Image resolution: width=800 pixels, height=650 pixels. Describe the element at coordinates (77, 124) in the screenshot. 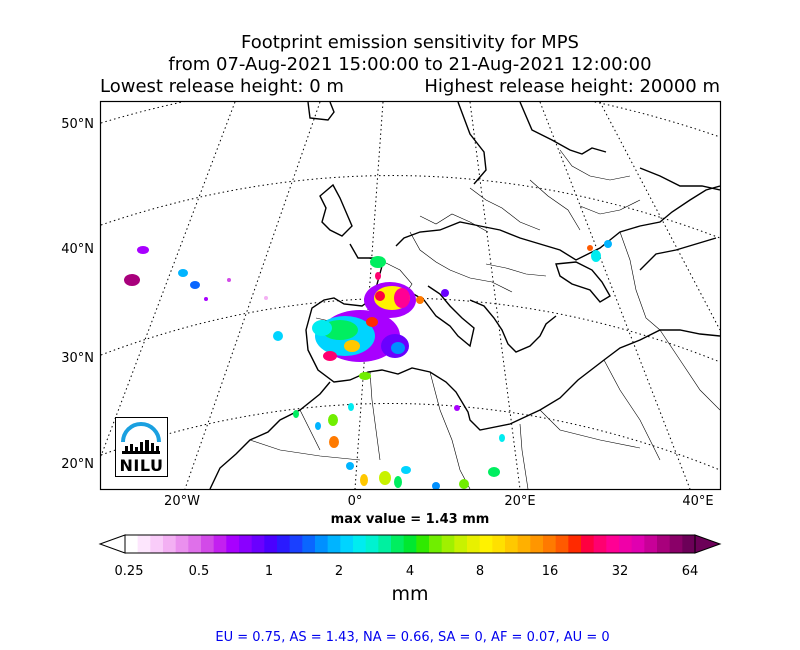

I see `lat-label: 50°N` at that location.